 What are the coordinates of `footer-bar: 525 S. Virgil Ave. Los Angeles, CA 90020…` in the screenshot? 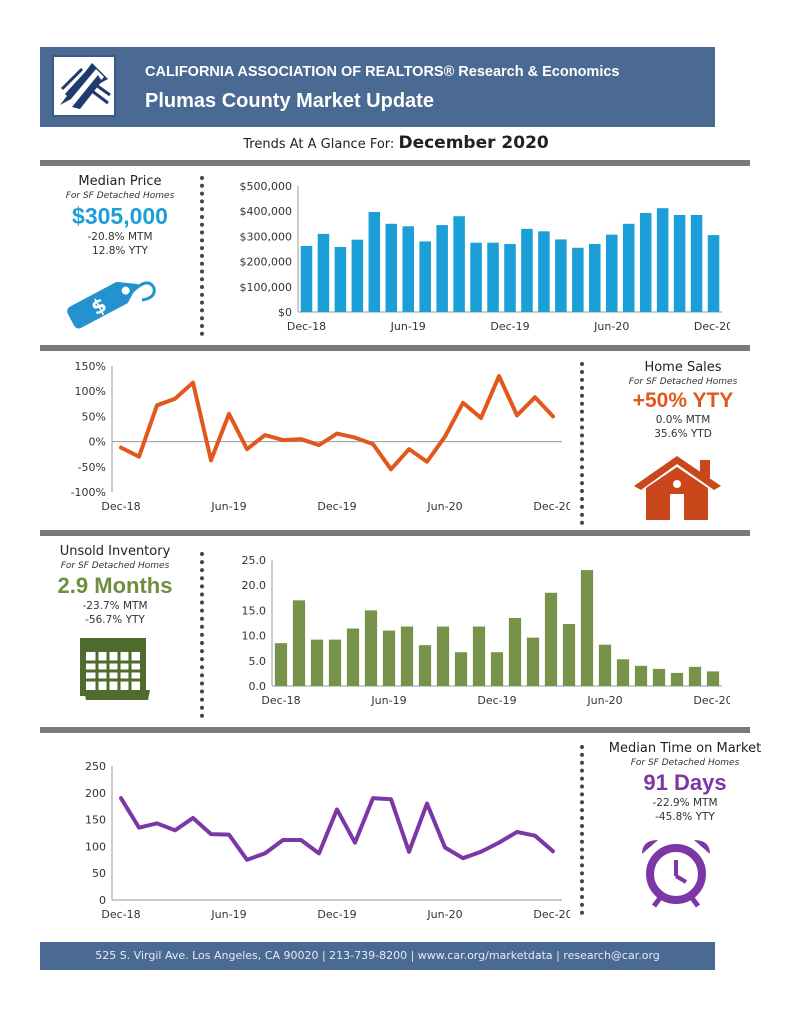 It's located at (377, 956).